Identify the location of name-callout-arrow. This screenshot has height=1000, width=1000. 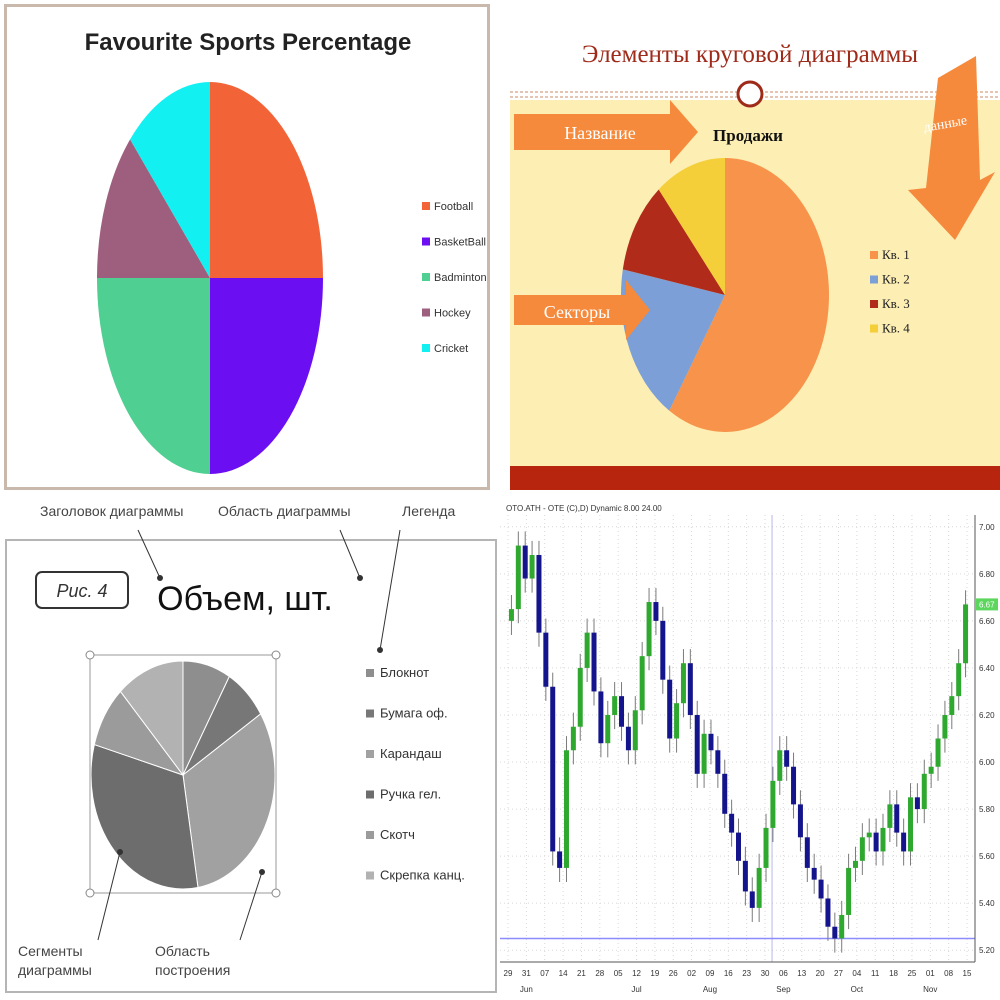
(606, 132).